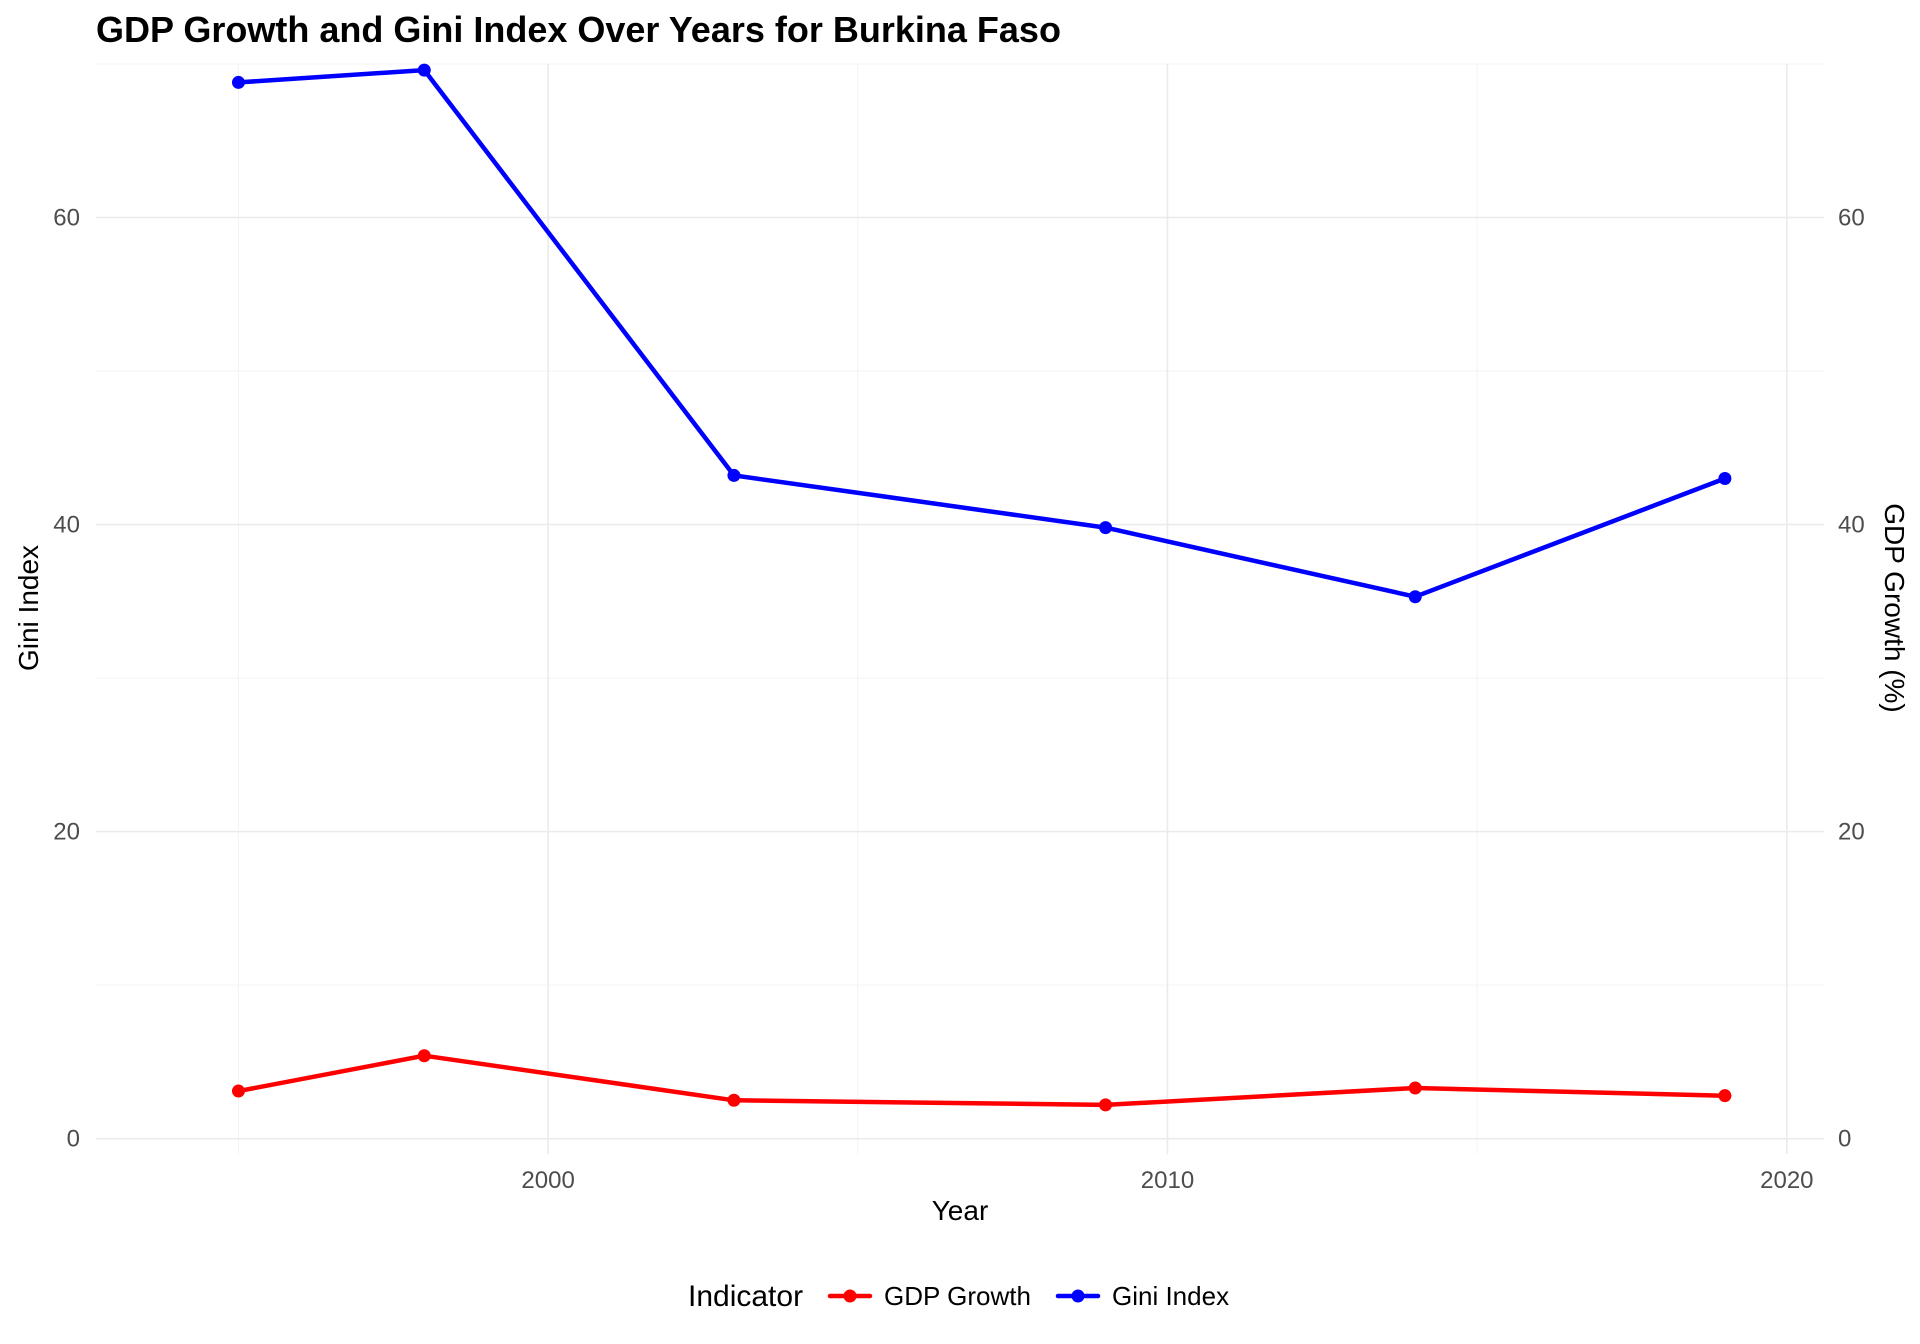  What do you see at coordinates (66, 679) in the screenshot?
I see `y-axis-ticks: 0 20 40 60` at bounding box center [66, 679].